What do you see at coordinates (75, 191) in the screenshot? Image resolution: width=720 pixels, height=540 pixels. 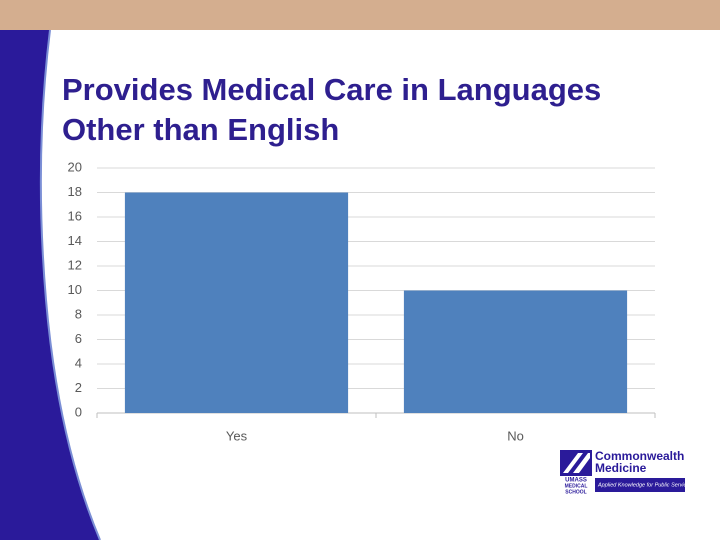 I see `y-tick-label: 18` at bounding box center [75, 191].